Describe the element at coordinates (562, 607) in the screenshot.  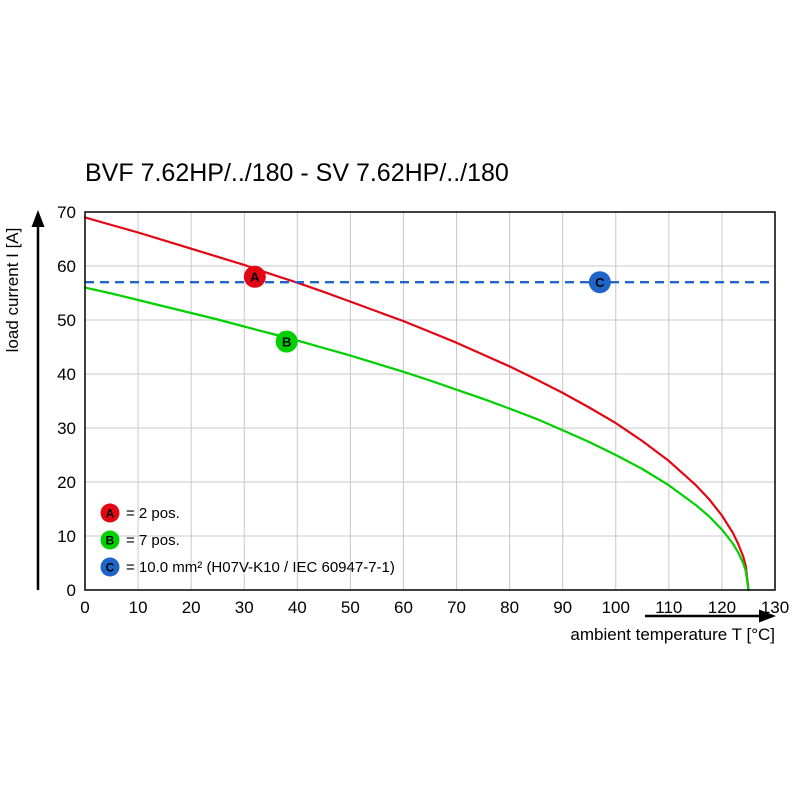
I see `svg-text: 90` at that location.